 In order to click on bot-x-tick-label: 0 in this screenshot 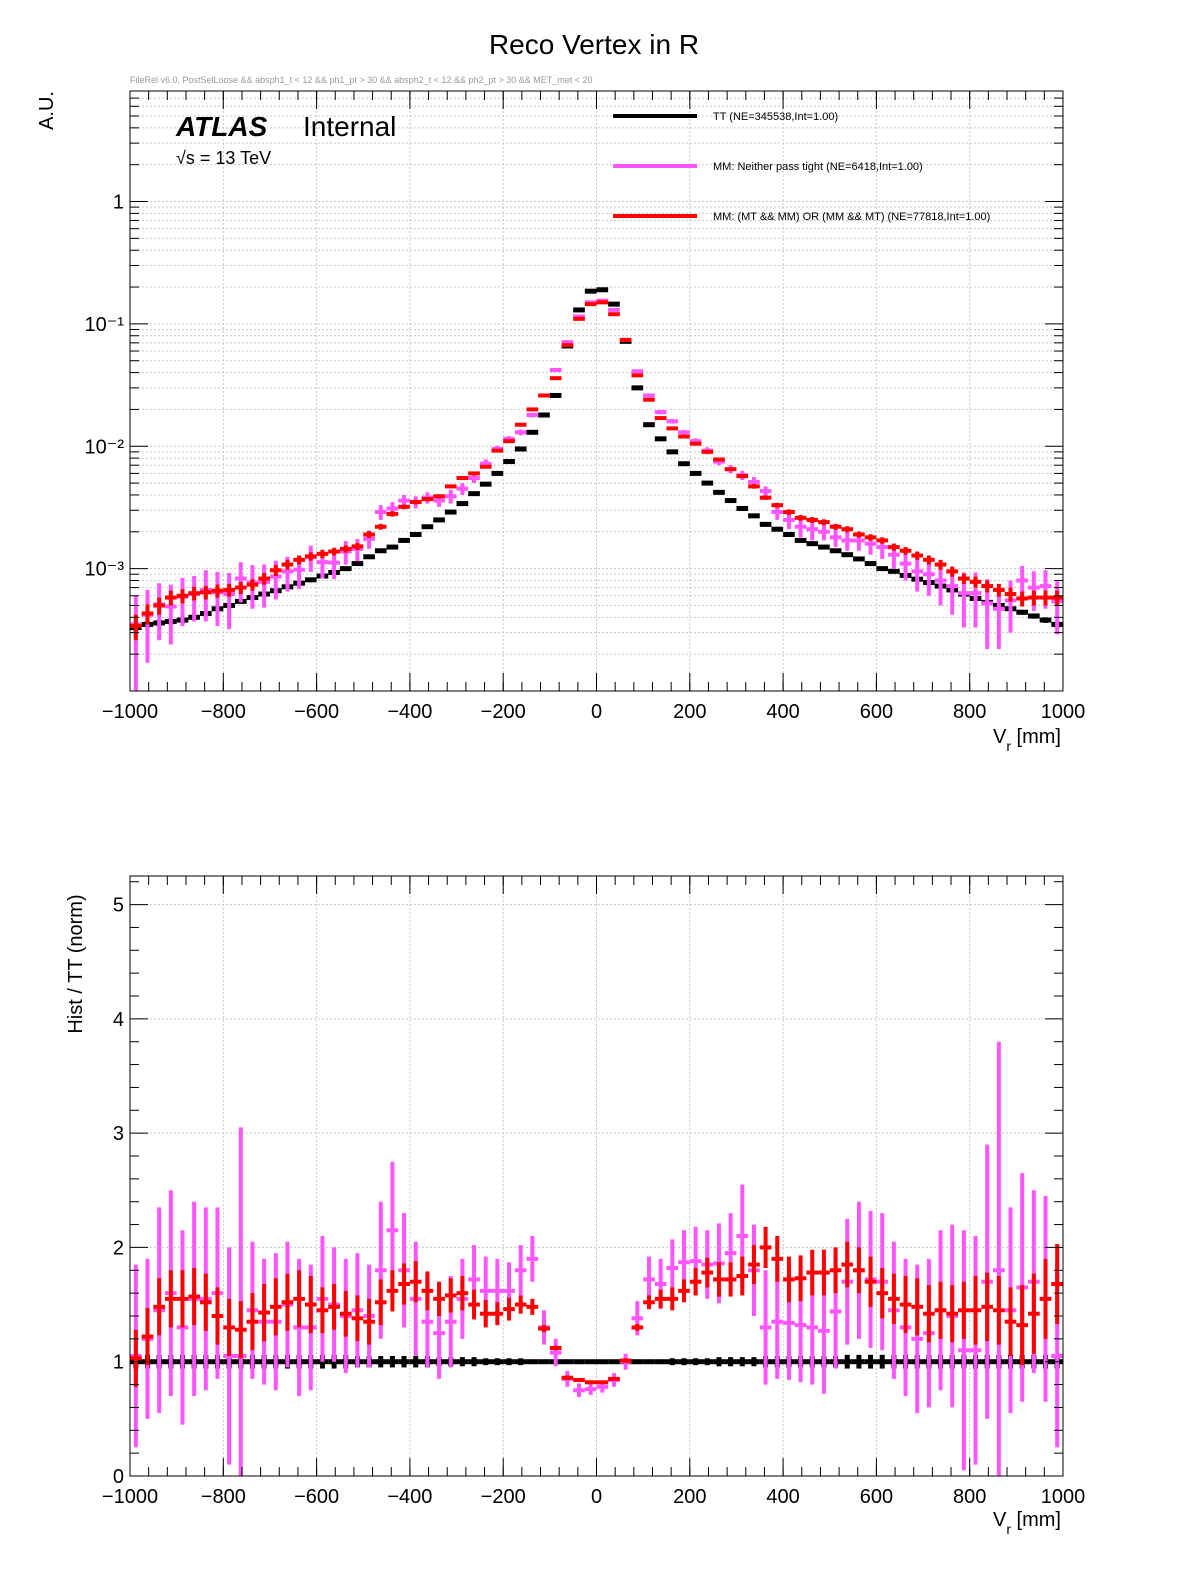, I will do `click(596, 1497)`.